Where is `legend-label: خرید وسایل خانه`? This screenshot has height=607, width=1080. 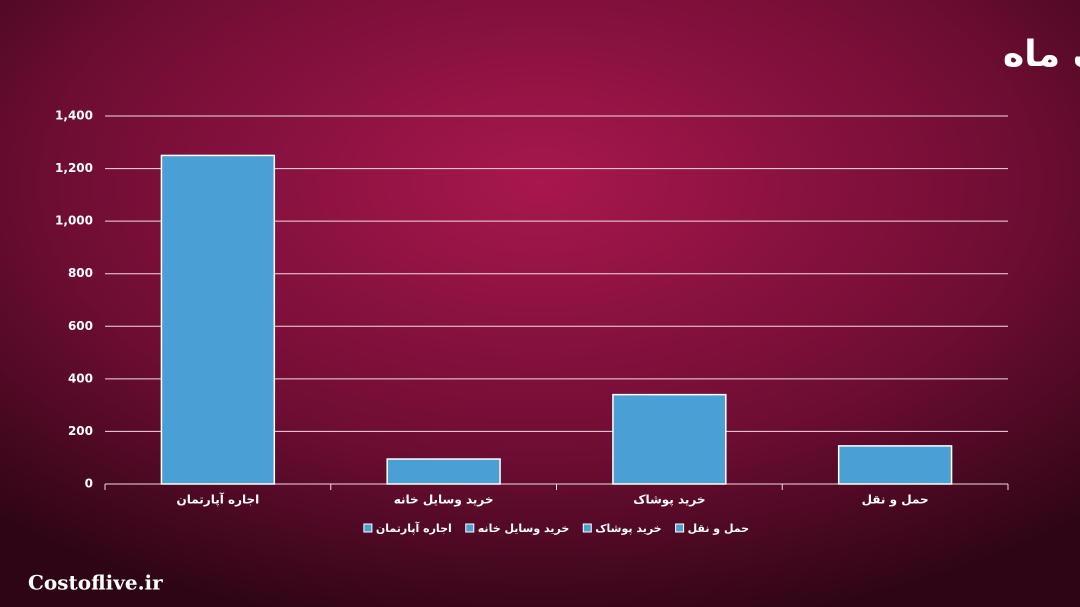
legend-label: خرید وسایل خانه is located at coordinates (524, 528).